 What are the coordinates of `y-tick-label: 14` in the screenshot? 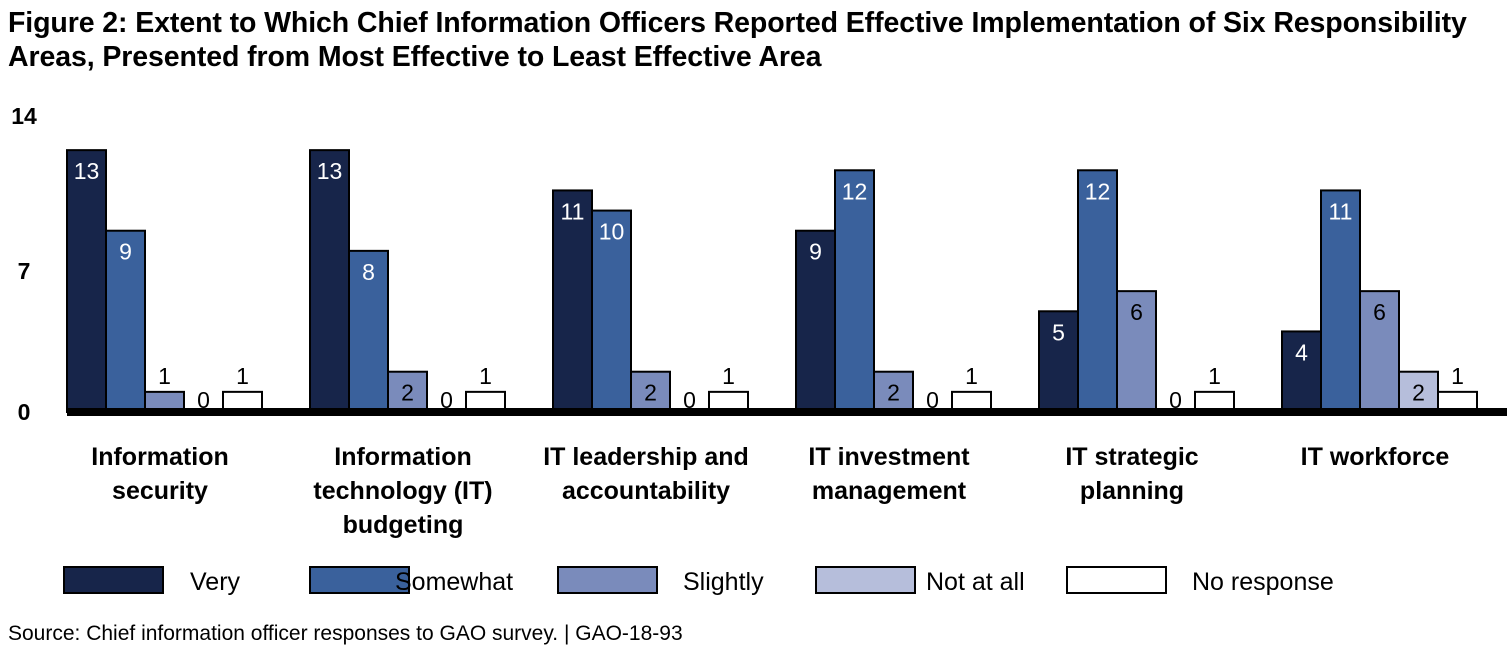 It's located at (24, 116).